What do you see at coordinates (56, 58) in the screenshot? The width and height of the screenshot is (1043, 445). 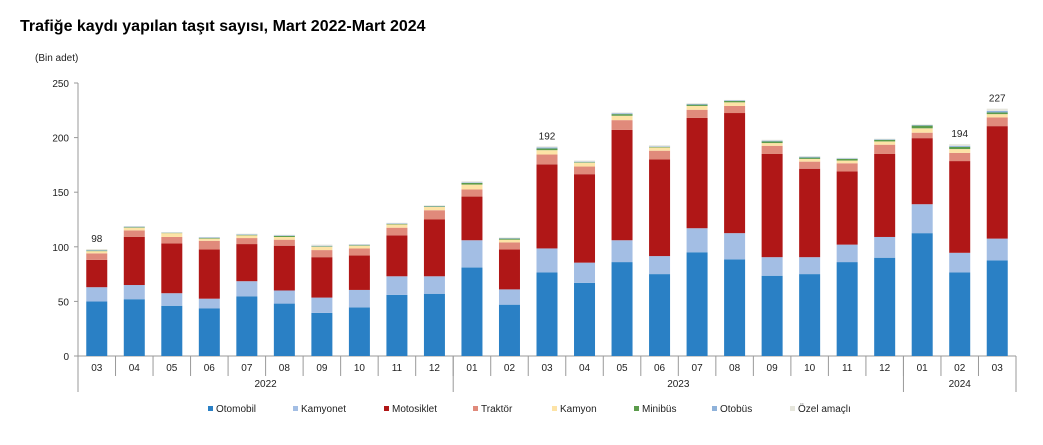 I see `y-axis-label: (Bin adet)` at bounding box center [56, 58].